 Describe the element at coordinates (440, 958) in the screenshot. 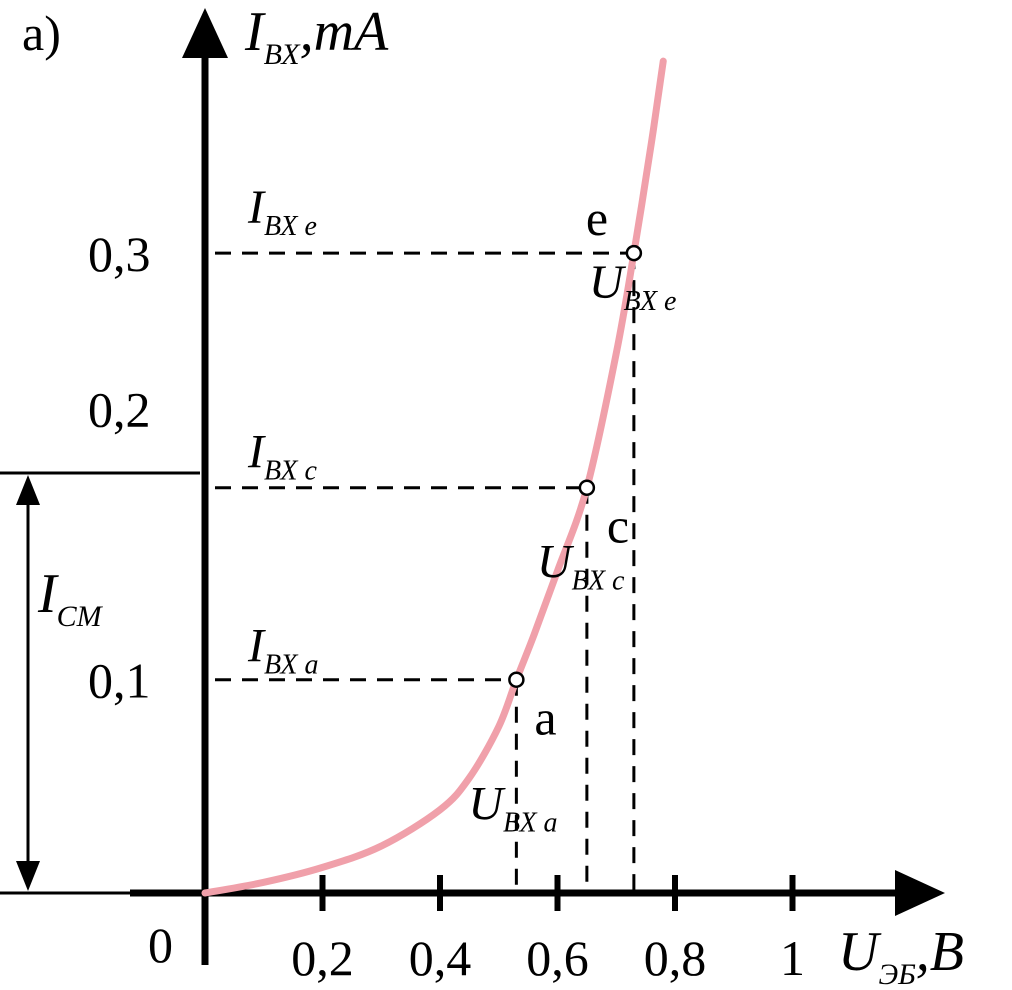

I see `x-tick-label-1: 0,4` at that location.